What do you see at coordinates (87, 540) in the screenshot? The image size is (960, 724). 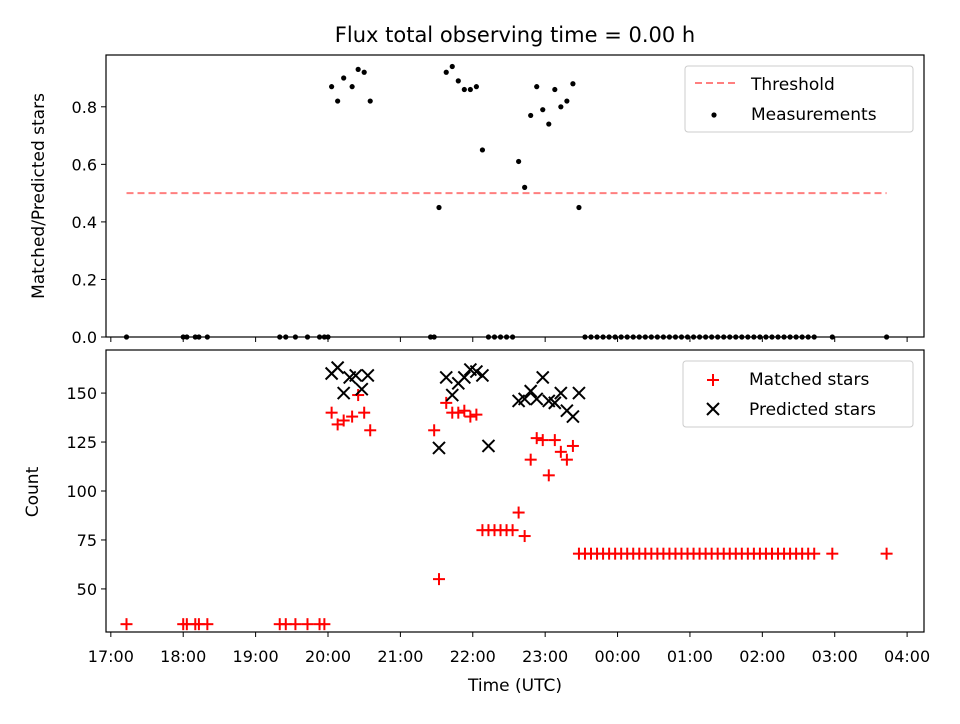 I see `count-y-tick-label: 75` at bounding box center [87, 540].